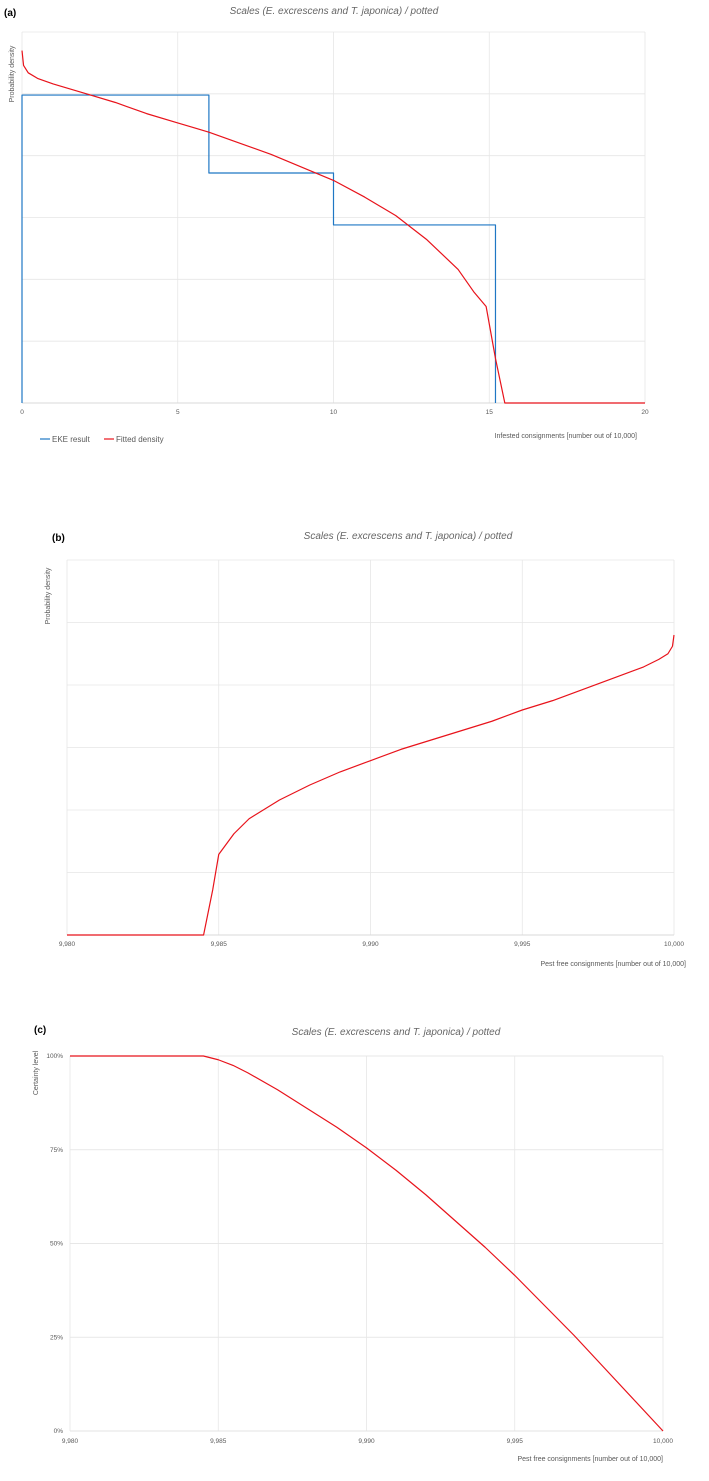 Image resolution: width=709 pixels, height=1481 pixels. What do you see at coordinates (40, 1030) in the screenshot?
I see `panel-c-label: (c)` at bounding box center [40, 1030].